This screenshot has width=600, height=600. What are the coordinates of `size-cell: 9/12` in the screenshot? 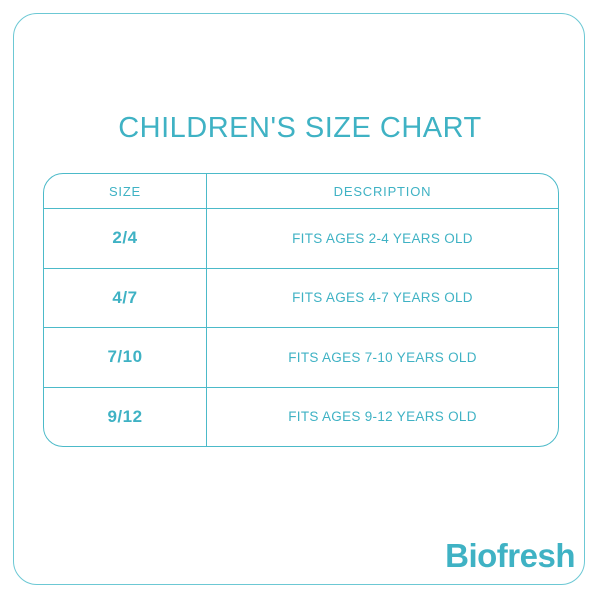 It's located at (125, 416).